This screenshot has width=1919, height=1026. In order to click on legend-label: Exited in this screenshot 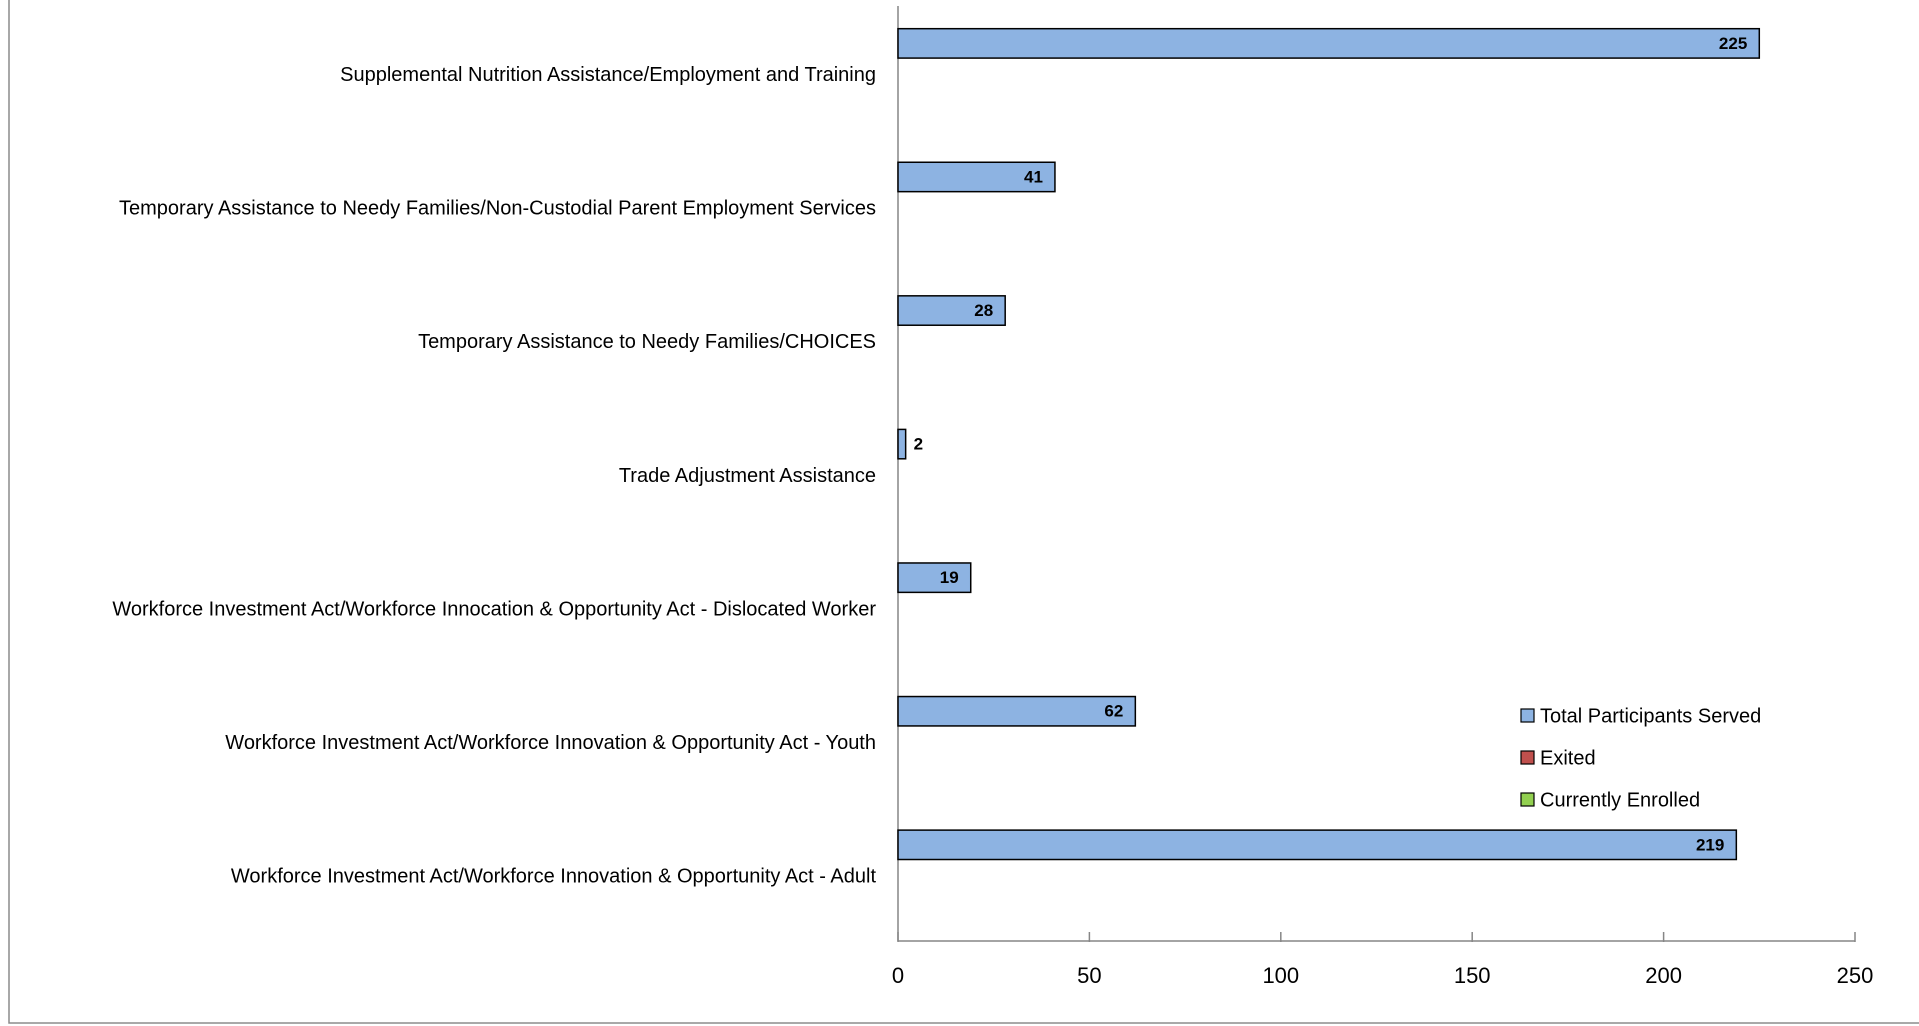, I will do `click(1568, 758)`.